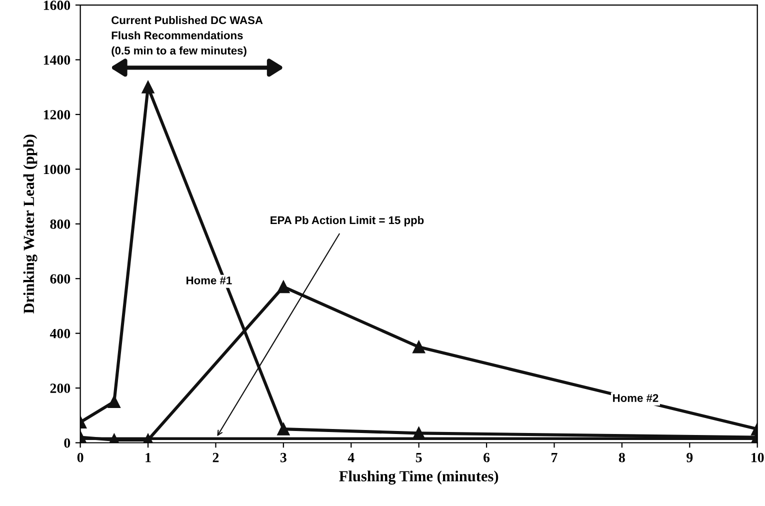 The height and width of the screenshot is (506, 765). What do you see at coordinates (621, 457) in the screenshot?
I see `x-tick-label: 8` at bounding box center [621, 457].